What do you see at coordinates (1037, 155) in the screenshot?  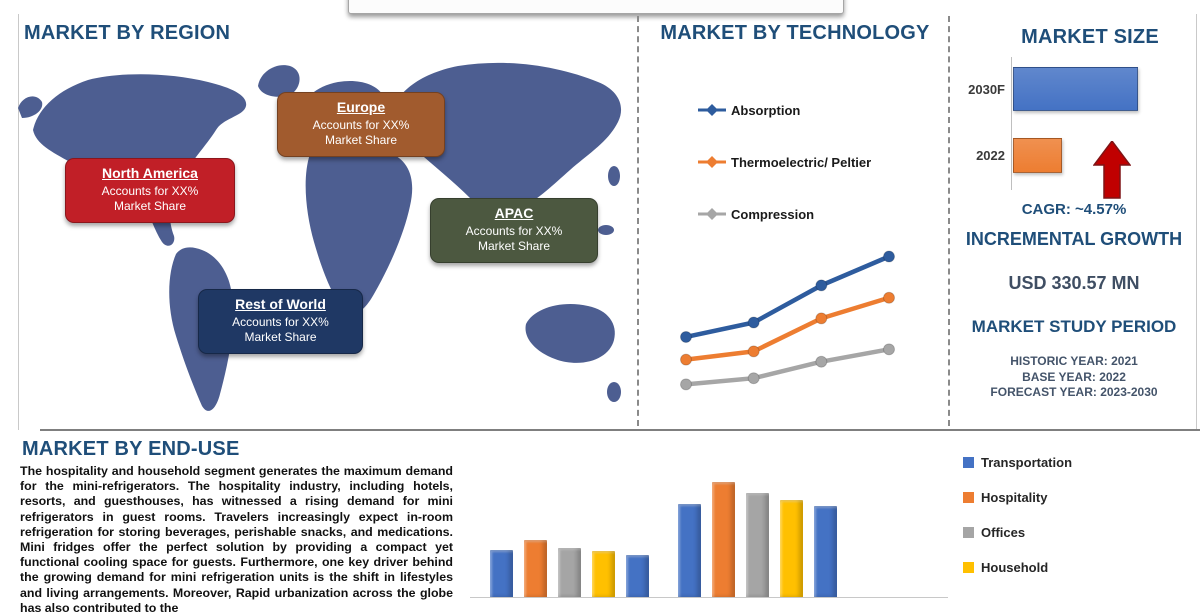 I see `market-size-bar-2022` at bounding box center [1037, 155].